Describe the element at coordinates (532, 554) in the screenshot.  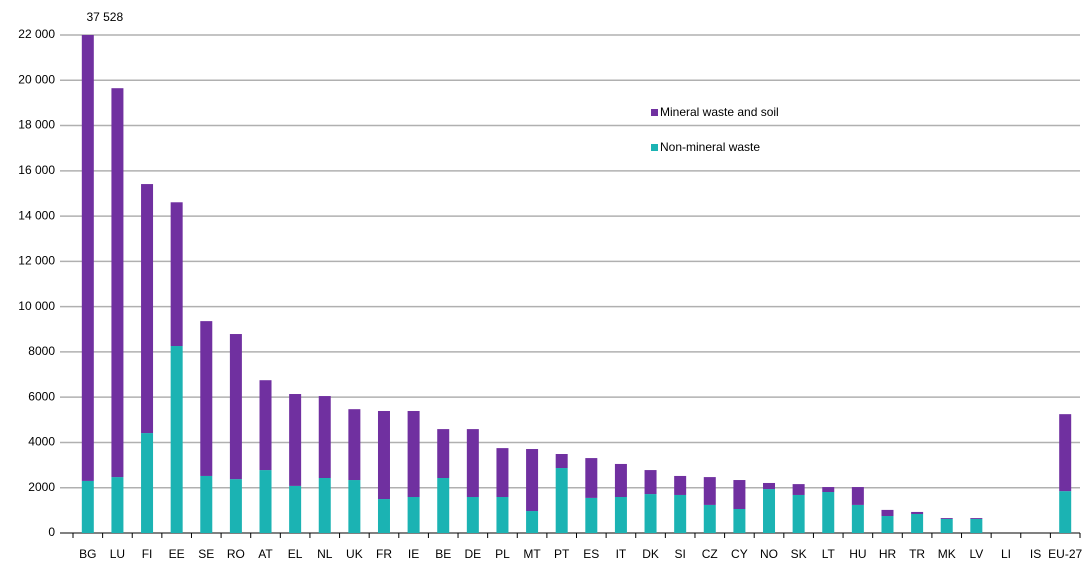
I see `x-tick-label: MT` at that location.